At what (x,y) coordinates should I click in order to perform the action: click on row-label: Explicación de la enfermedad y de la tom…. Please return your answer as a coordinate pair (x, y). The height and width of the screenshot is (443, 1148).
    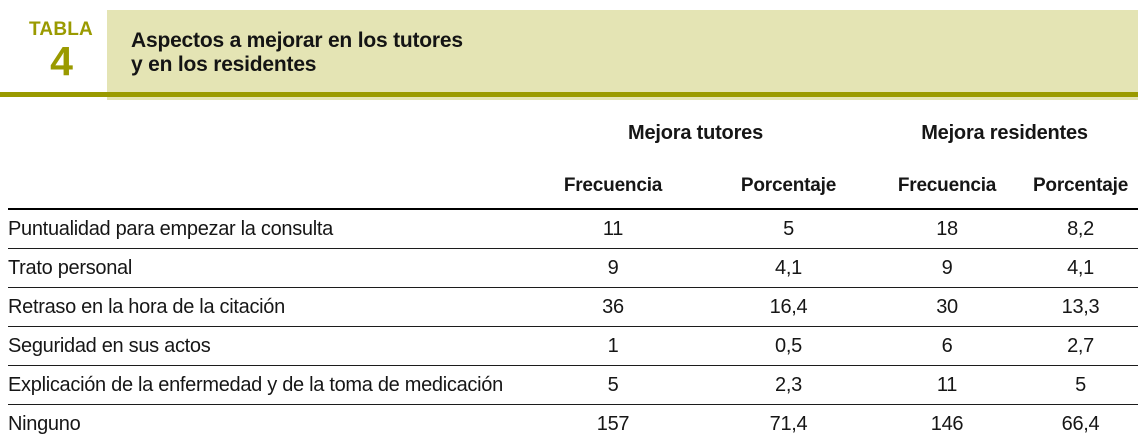
    Looking at the image, I should click on (264, 385).